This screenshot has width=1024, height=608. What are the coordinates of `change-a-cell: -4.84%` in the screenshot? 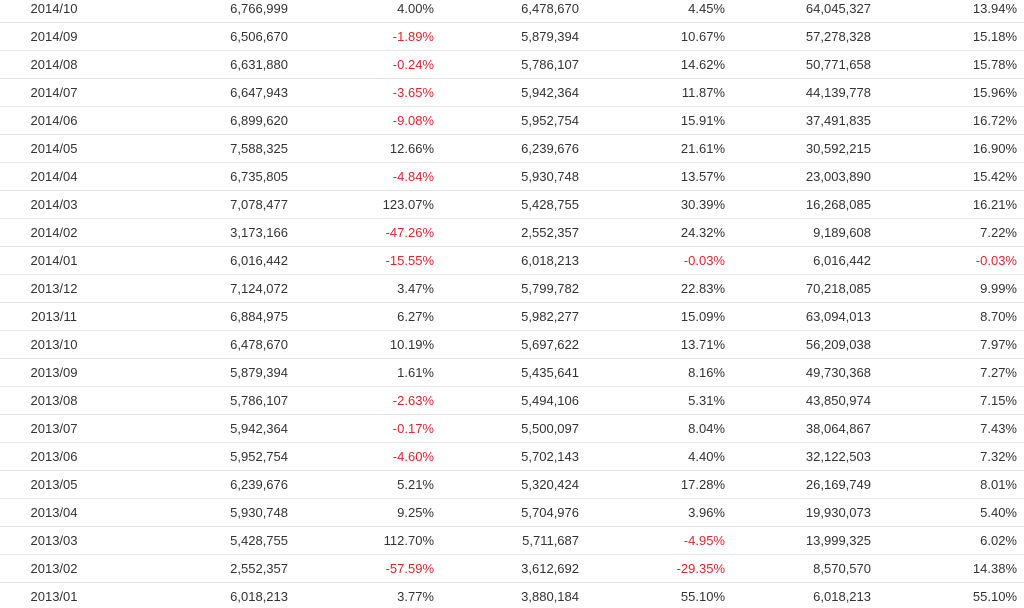 It's located at (413, 176).